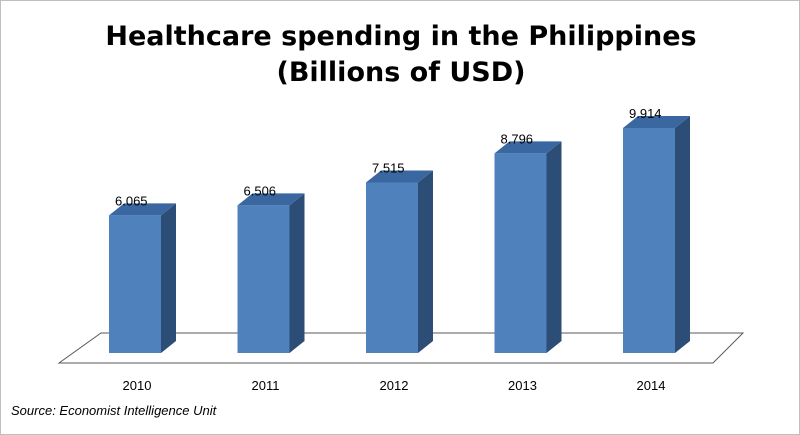 The image size is (800, 435). Describe the element at coordinates (651, 385) in the screenshot. I see `x-tick-label: 2014` at that location.